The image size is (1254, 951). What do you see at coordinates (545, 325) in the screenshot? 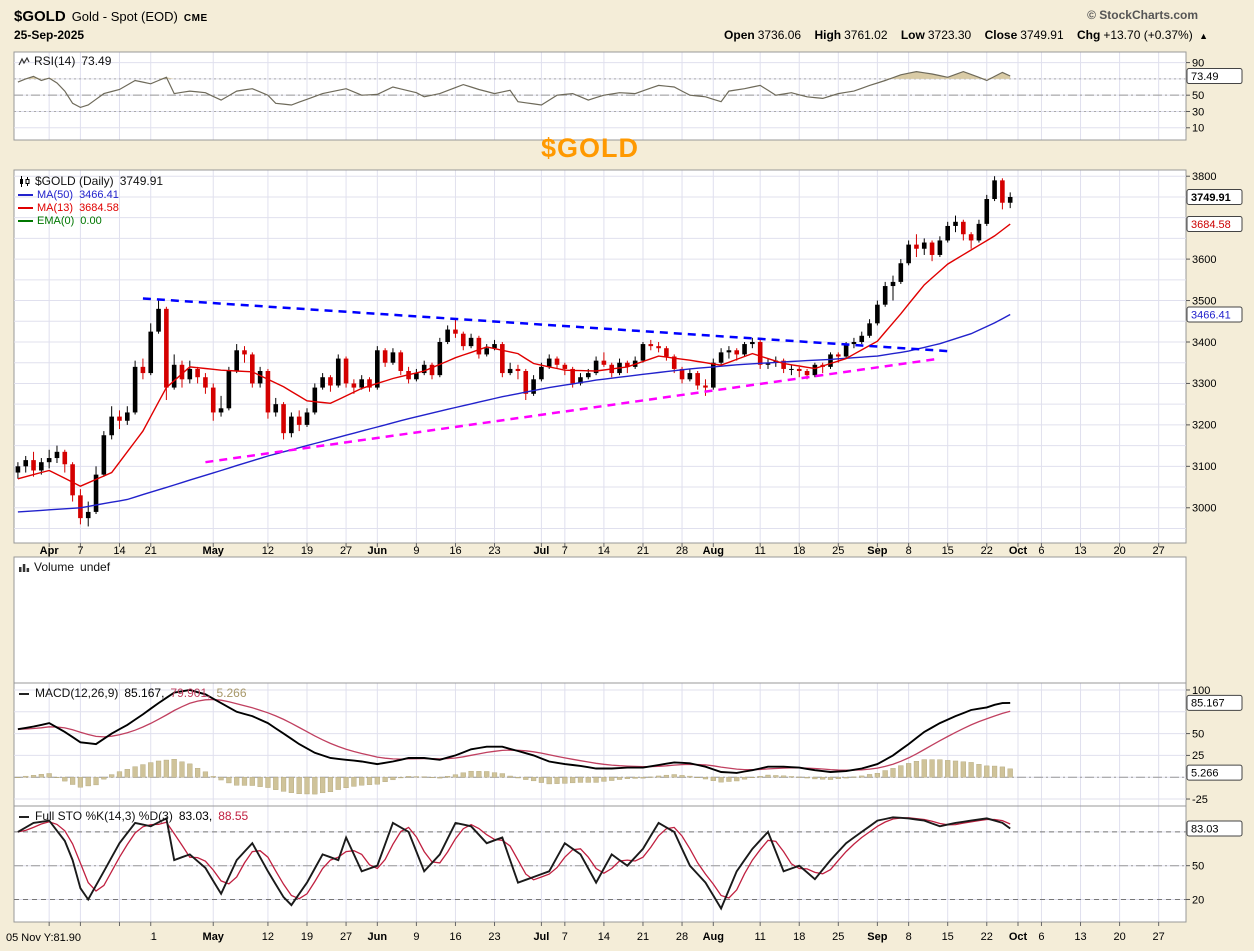
I see `trendline` at bounding box center [545, 325].